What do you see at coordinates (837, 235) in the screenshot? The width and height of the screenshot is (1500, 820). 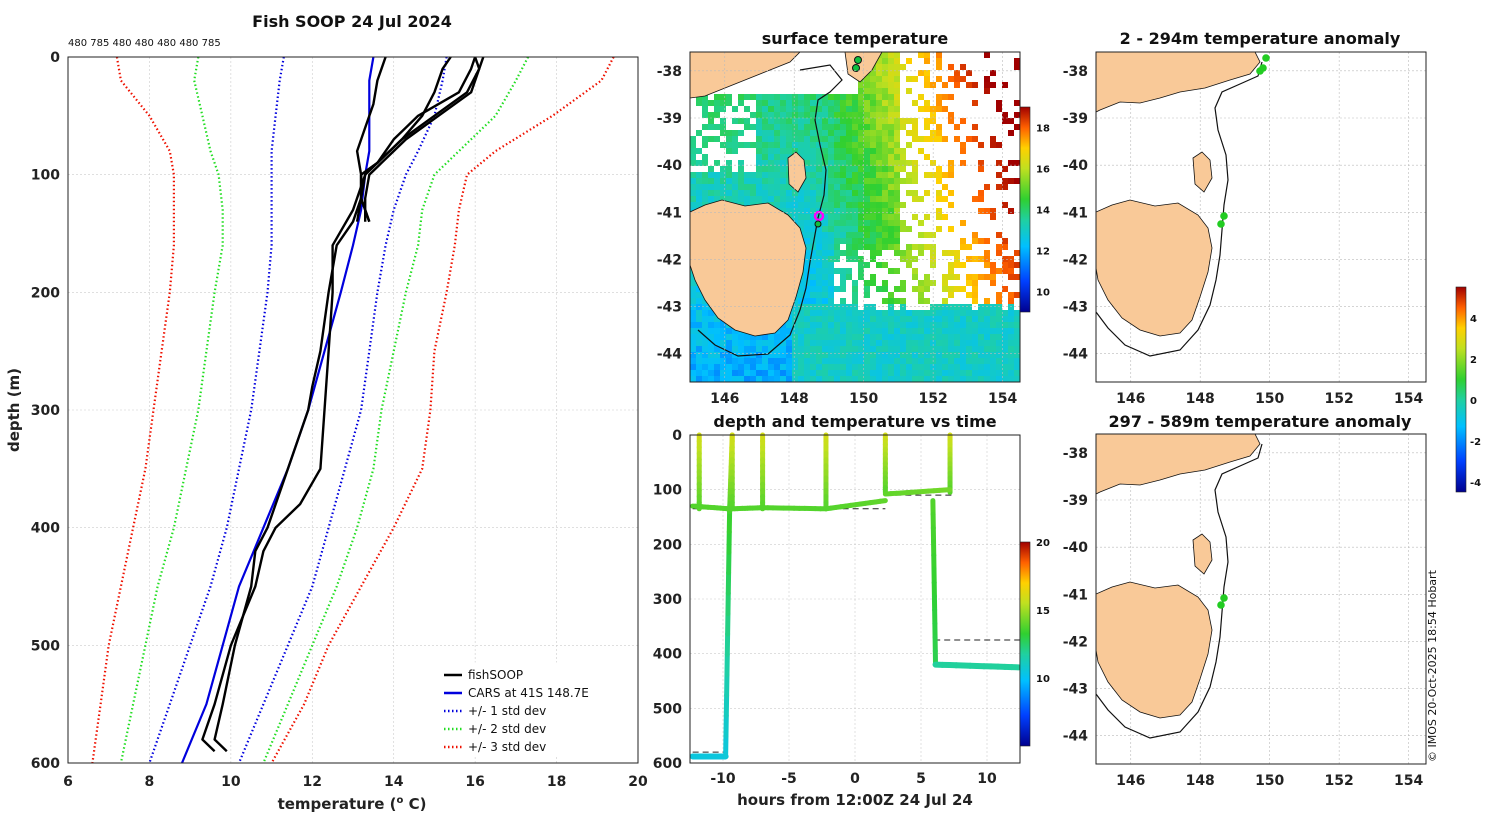 I see `sst-tick-labels: 146 148 150 152 154-38-39-40-41-42-43-44` at bounding box center [837, 235].